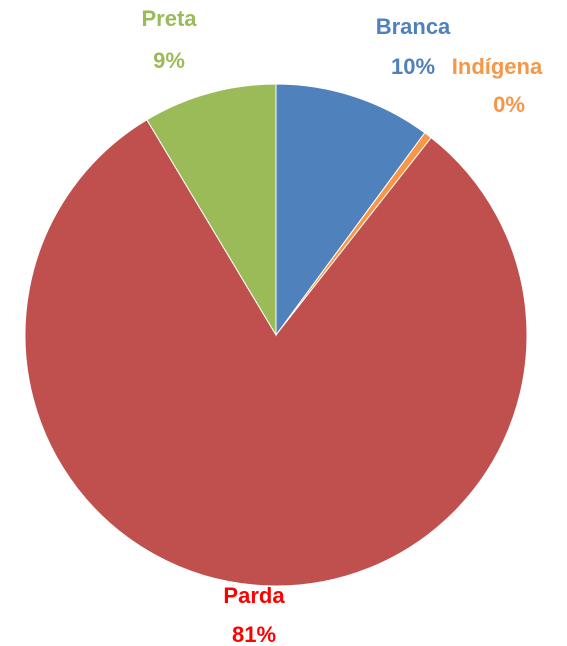  What do you see at coordinates (169, 18) in the screenshot?
I see `slice-name: Preta` at bounding box center [169, 18].